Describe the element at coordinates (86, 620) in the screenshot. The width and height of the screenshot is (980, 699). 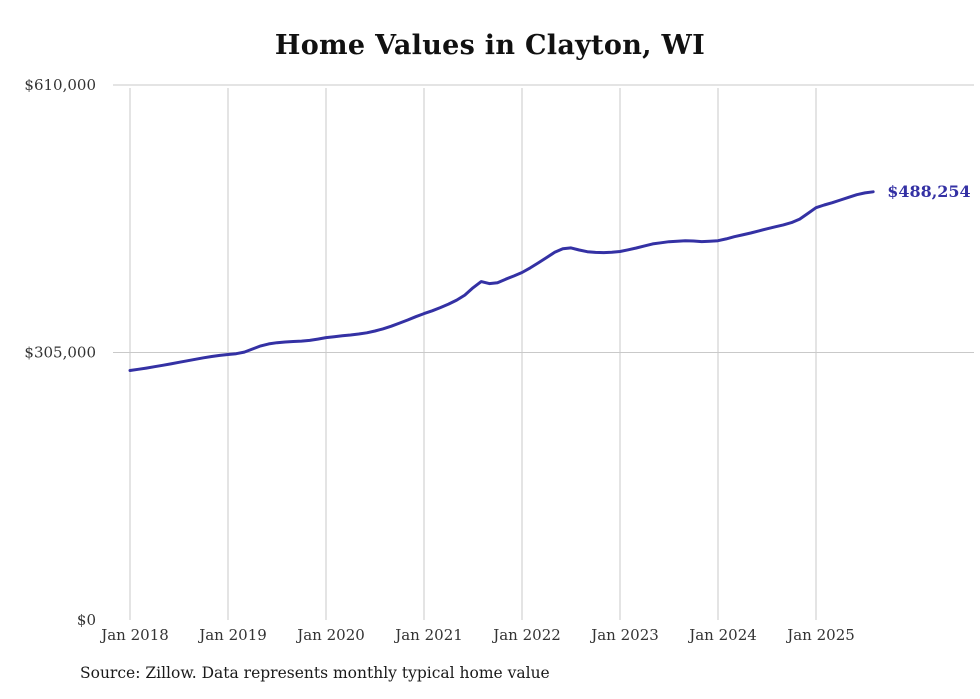
I see `y-axis-label: $0` at that location.